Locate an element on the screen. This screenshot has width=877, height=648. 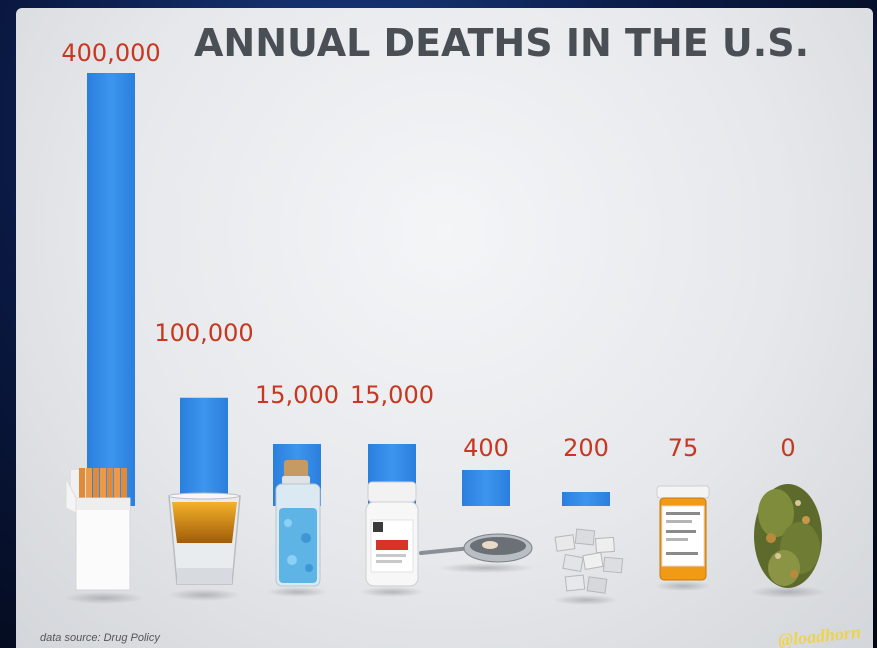
meth-vial-icon is located at coordinates (298, 523).